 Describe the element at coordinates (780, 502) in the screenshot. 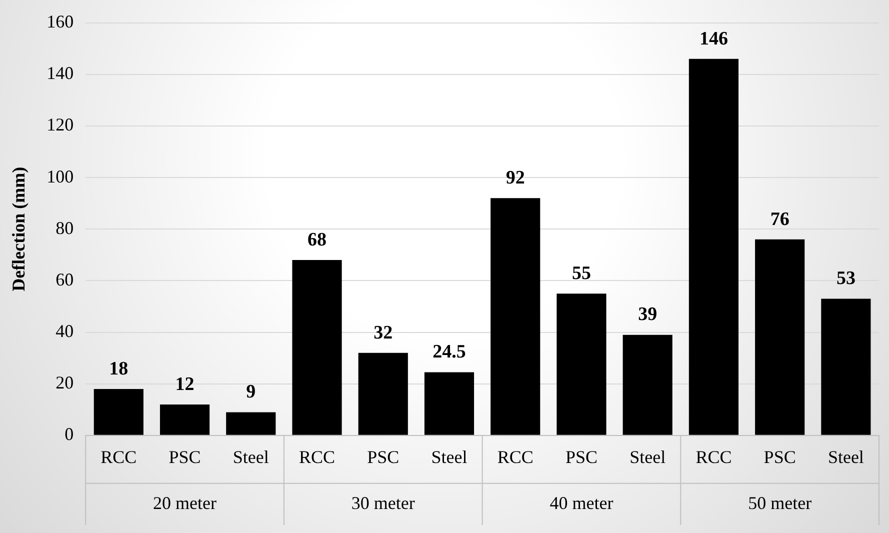

I see `text: 50 meter` at that location.